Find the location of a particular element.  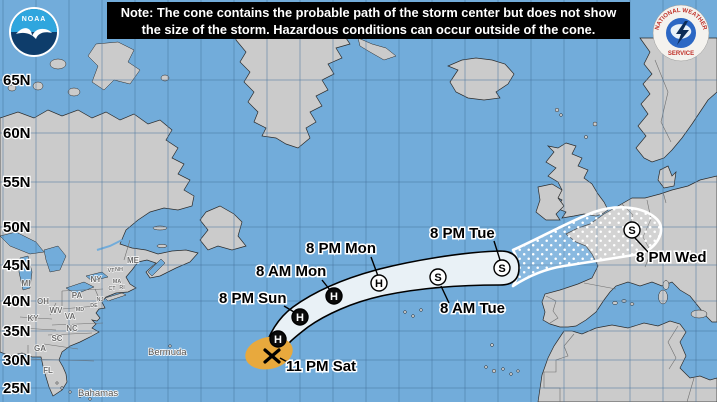

latitude-label: 40N is located at coordinates (17, 301).